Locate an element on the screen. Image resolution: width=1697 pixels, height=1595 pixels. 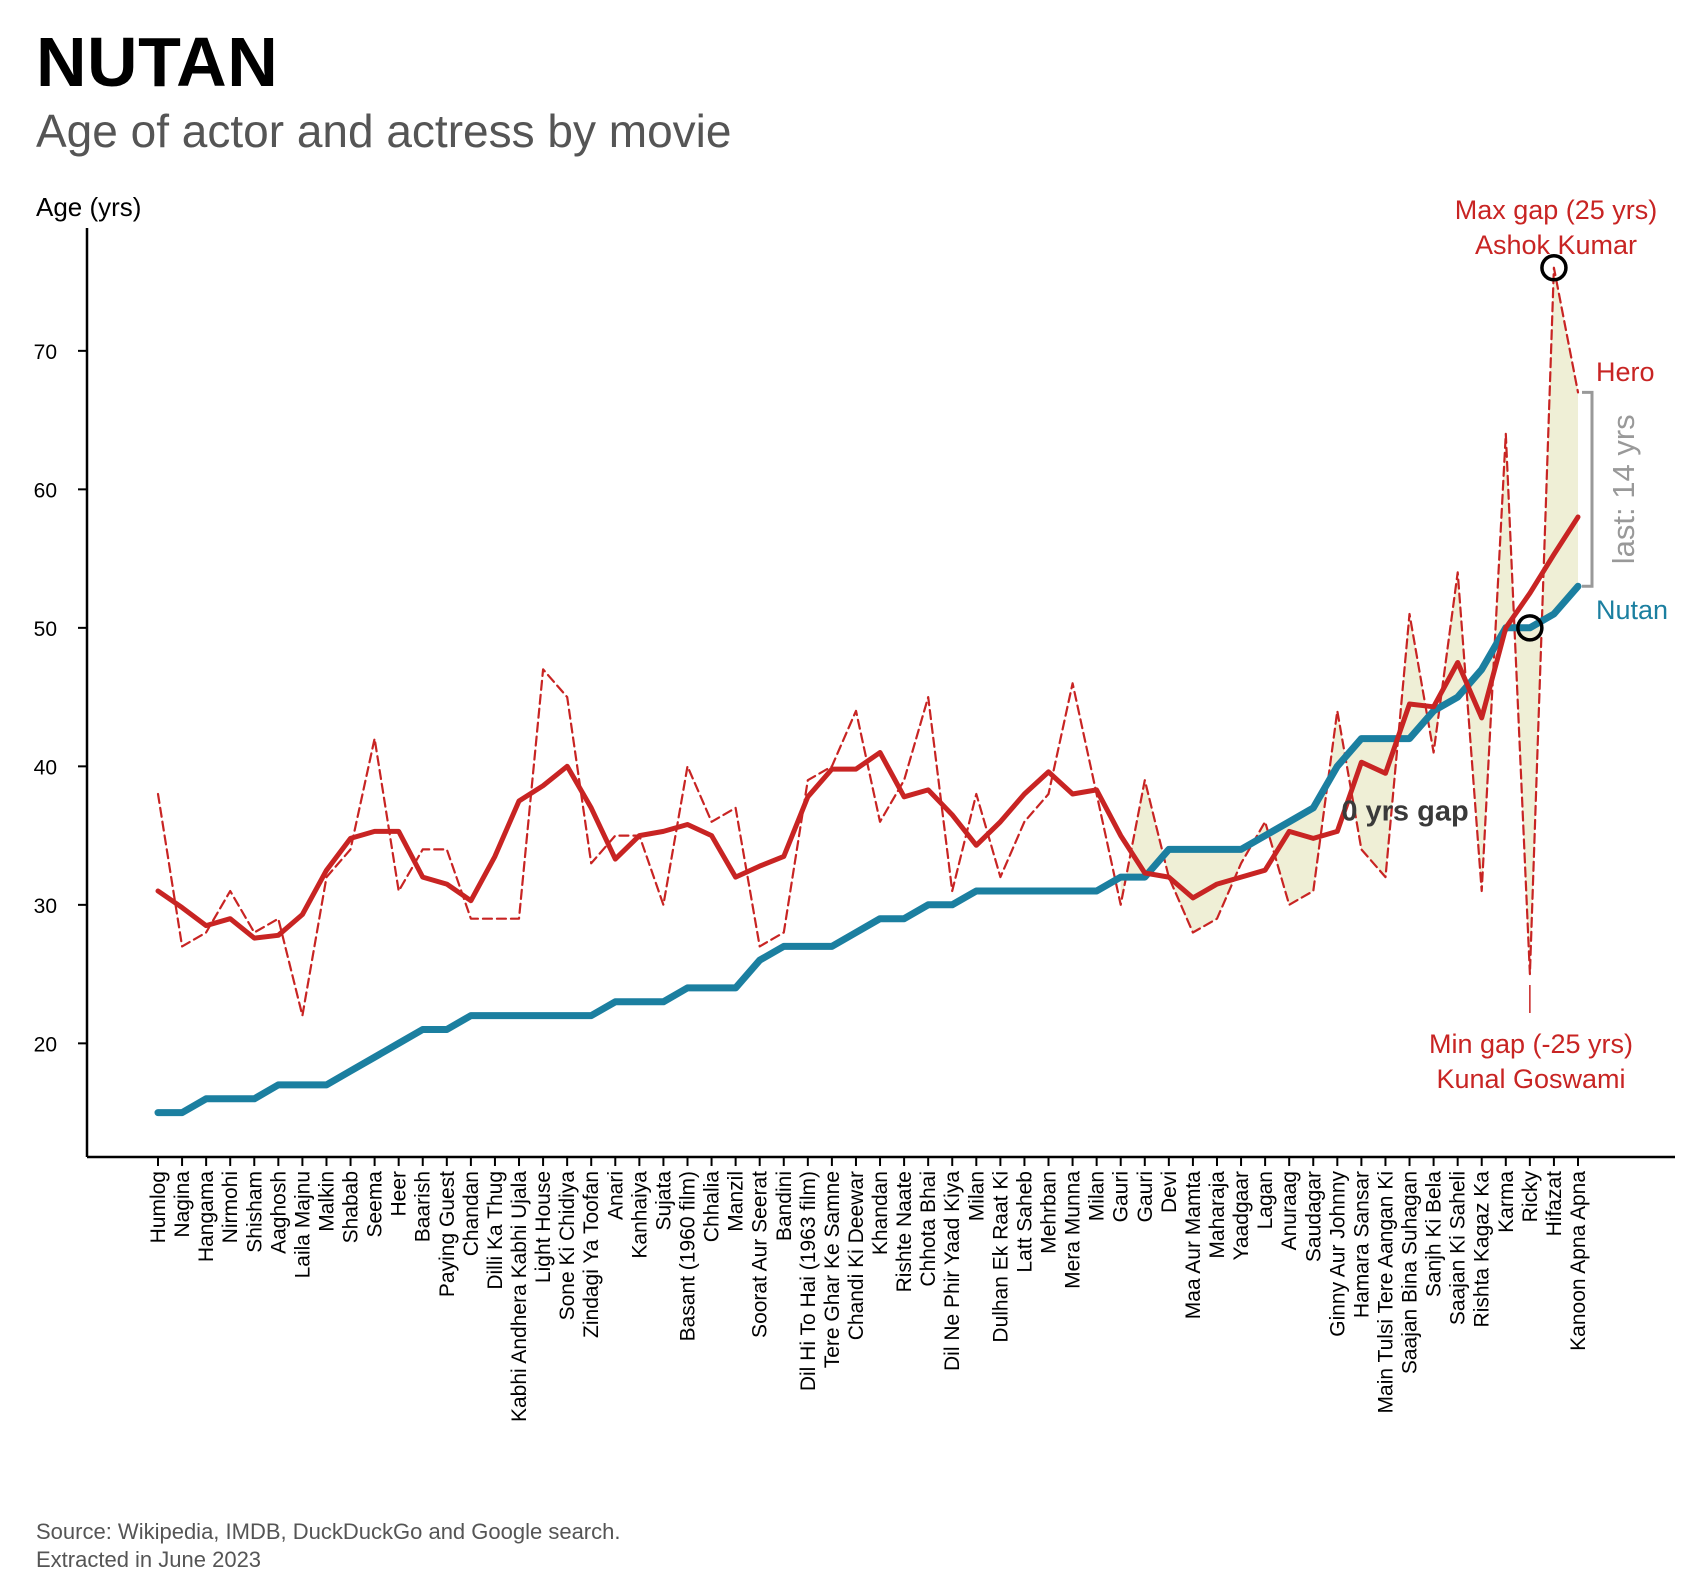
x-tick-label: Humlog is located at coordinates (158, 1207).